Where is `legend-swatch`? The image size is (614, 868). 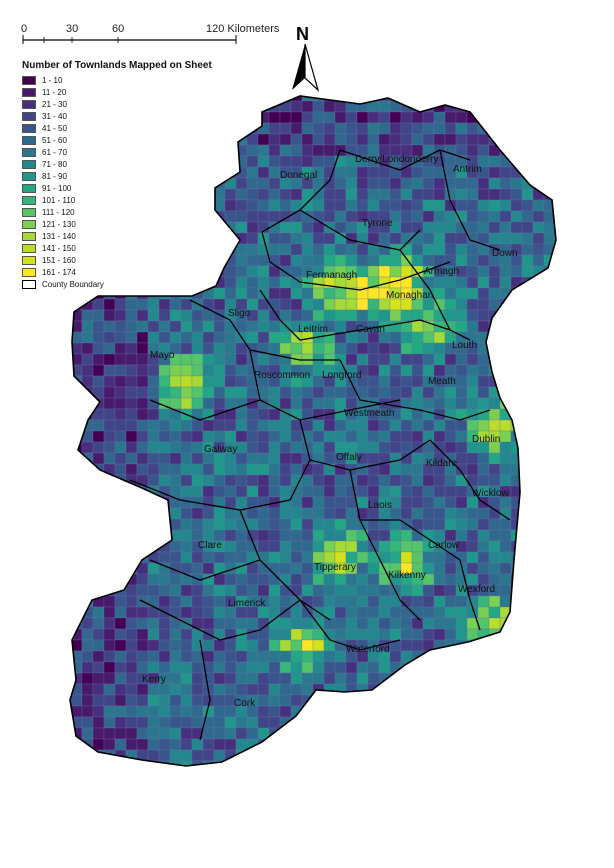
legend-swatch is located at coordinates (29, 92).